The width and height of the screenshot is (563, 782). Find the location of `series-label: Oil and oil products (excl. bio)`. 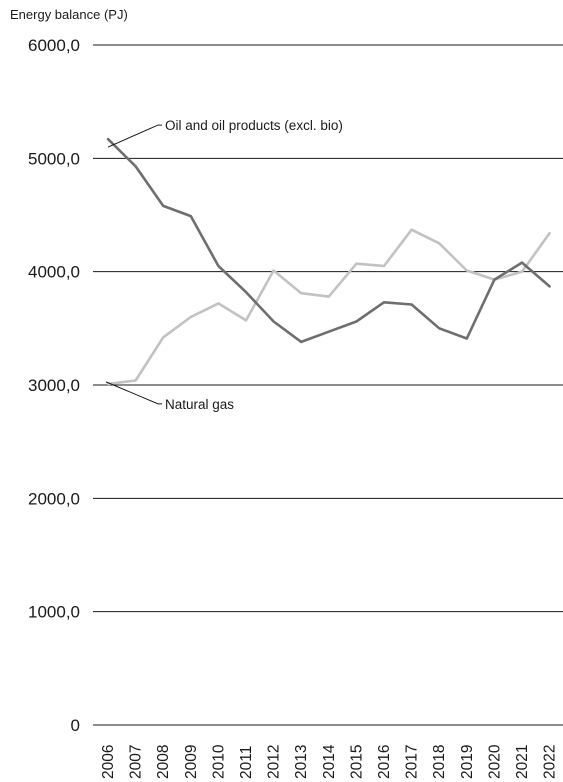

series-label: Oil and oil products (excl. bio) is located at coordinates (254, 125).